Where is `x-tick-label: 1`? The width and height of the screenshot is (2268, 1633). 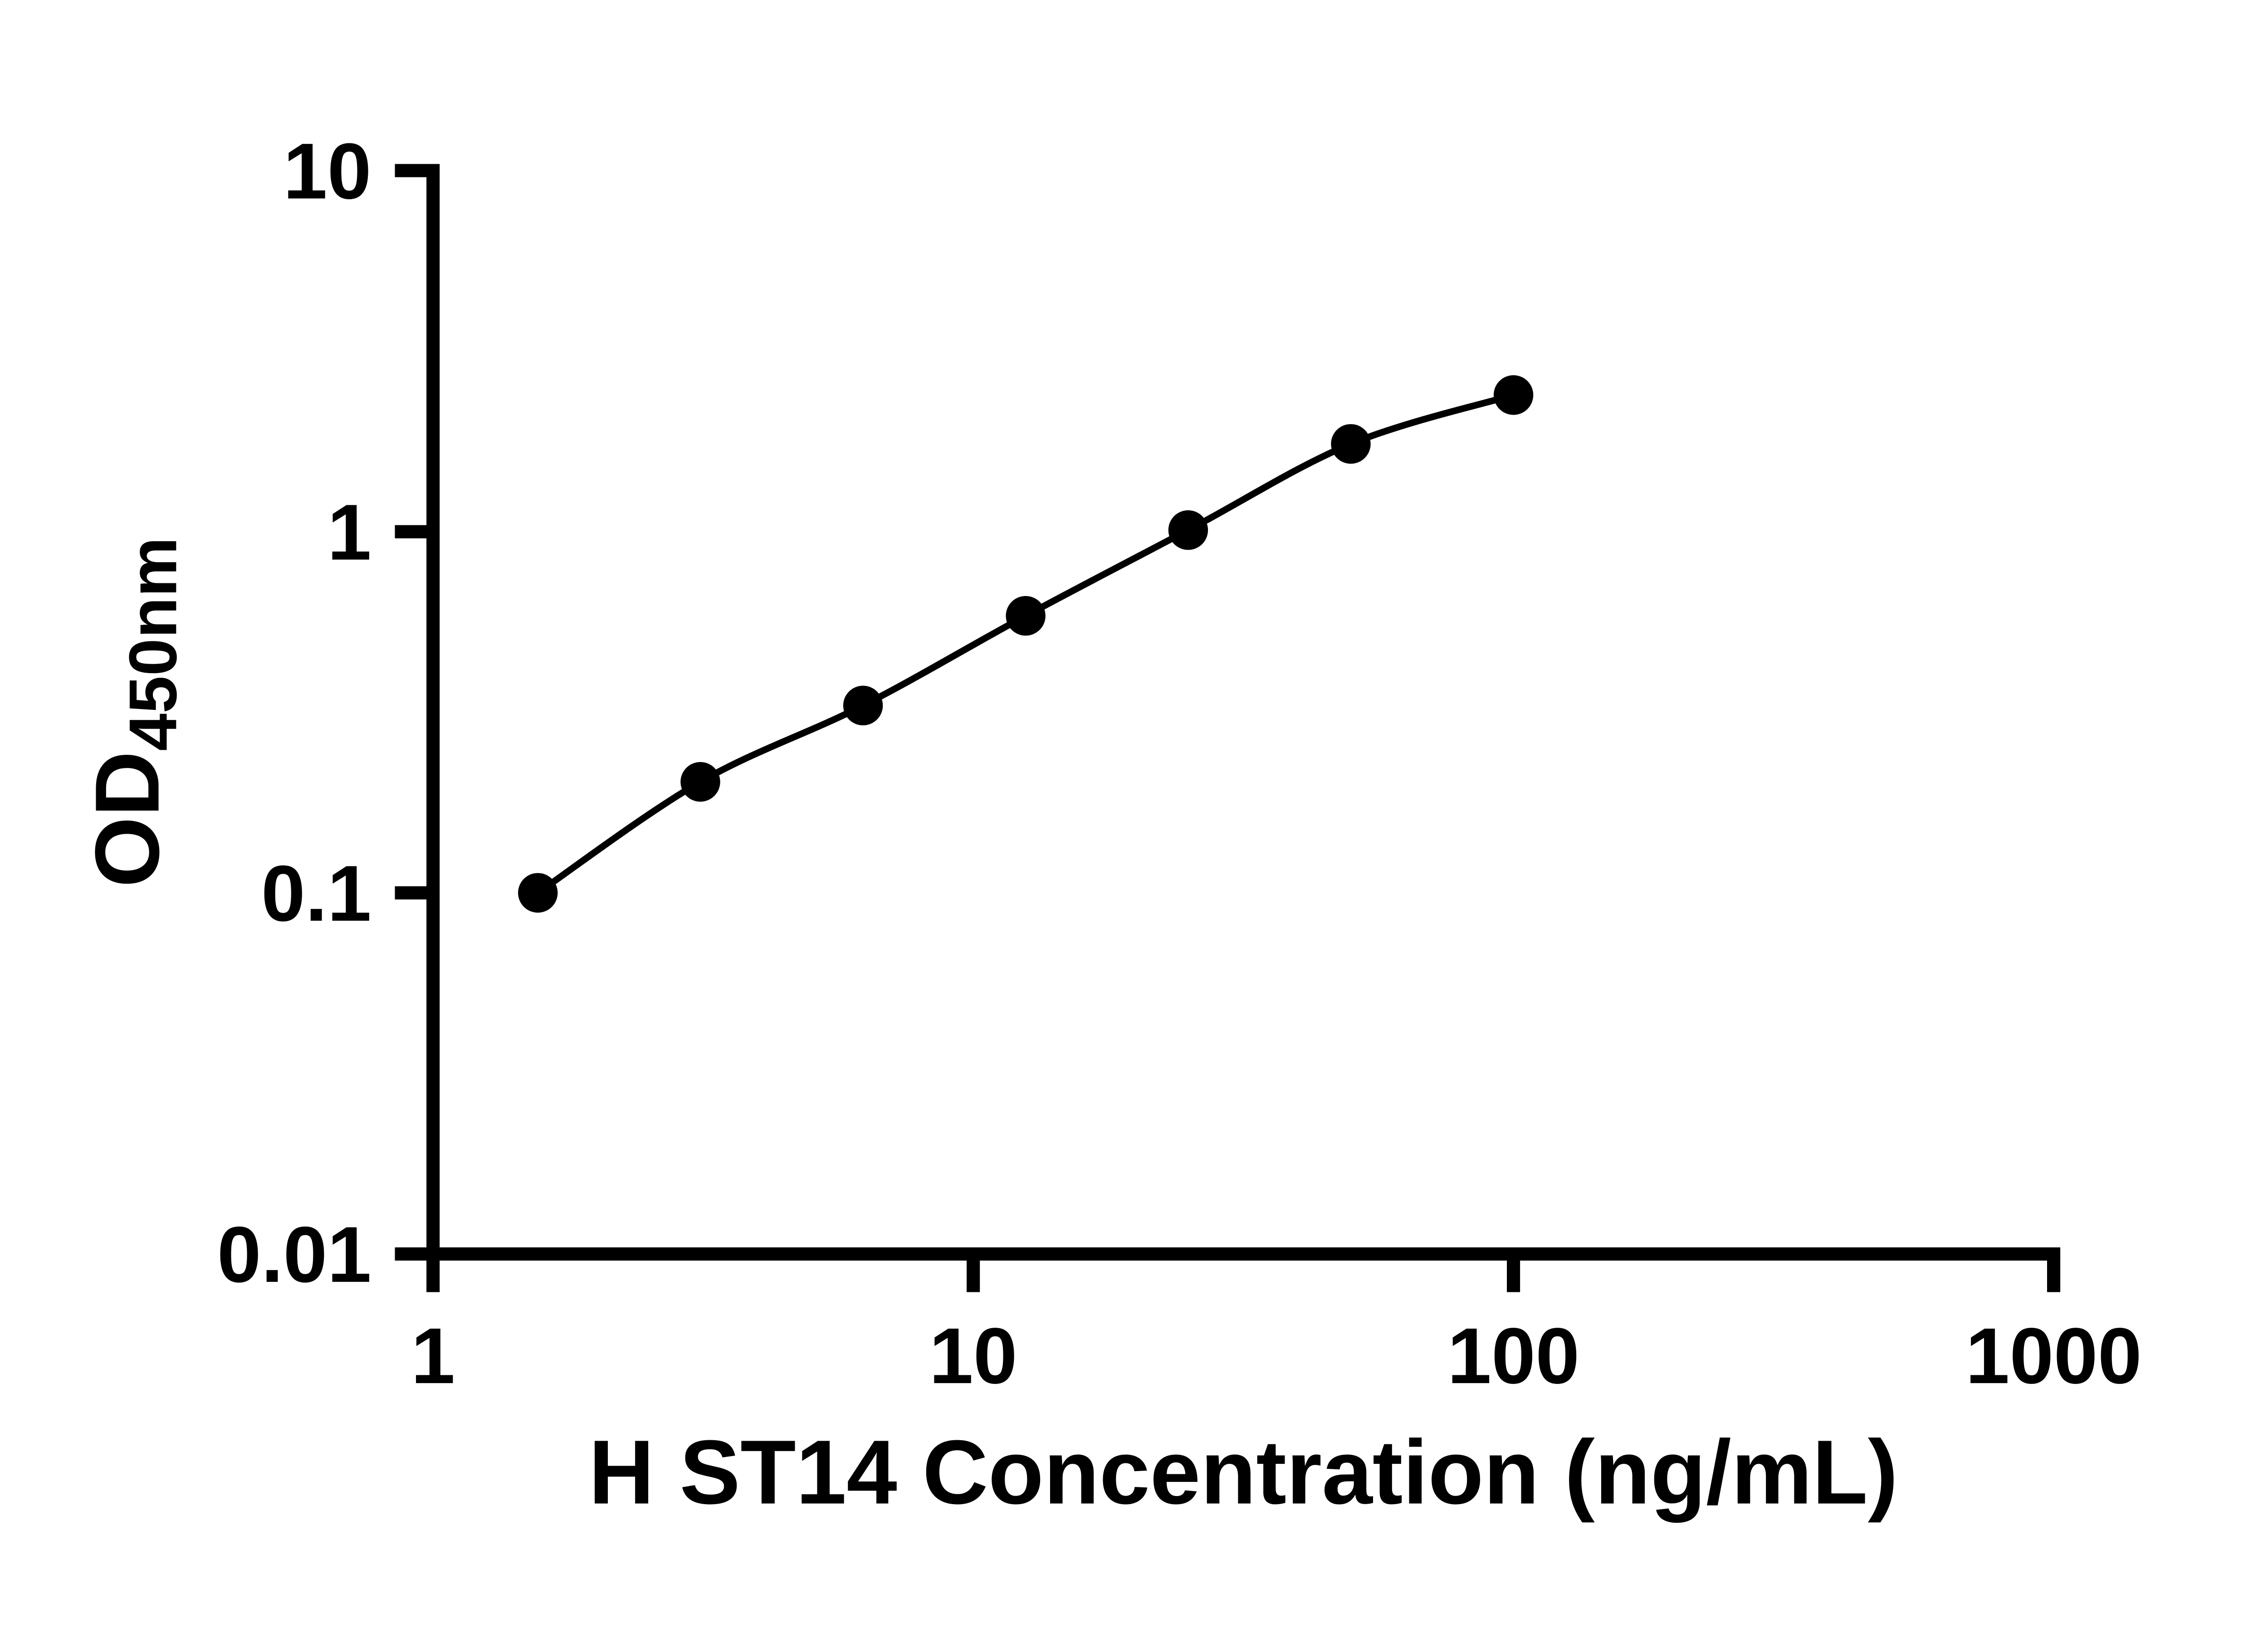 x-tick-label: 1 is located at coordinates (433, 1356).